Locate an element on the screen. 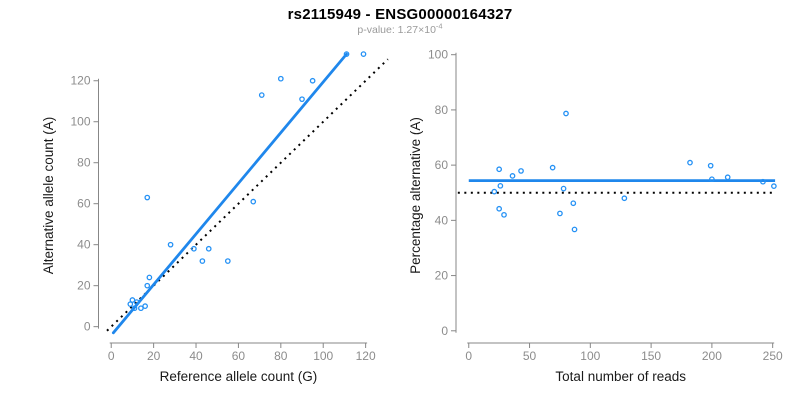 The height and width of the screenshot is (400, 800). p-value-text: p-value: 1.27×10 is located at coordinates (396, 30).